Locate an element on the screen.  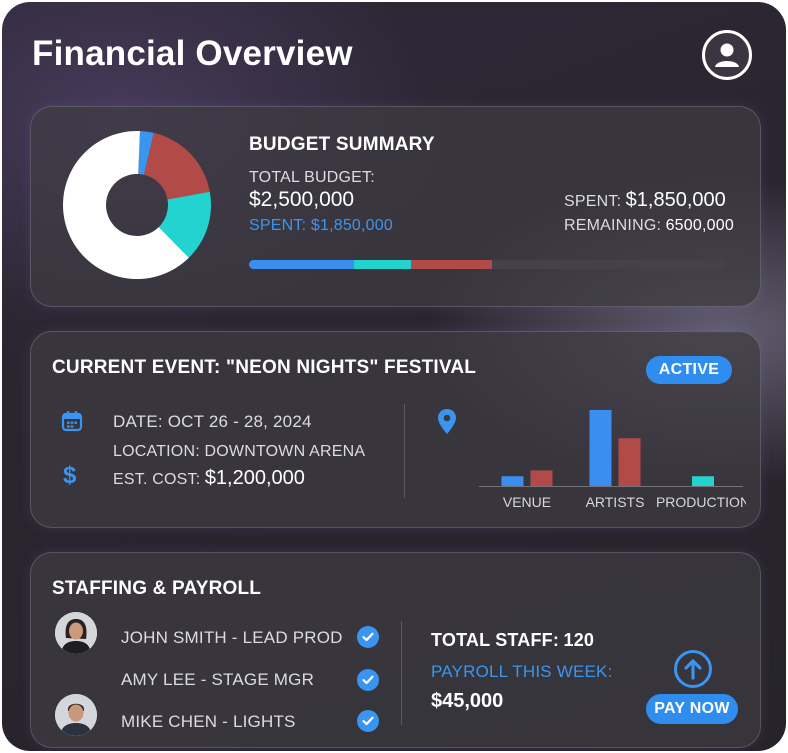
spent-summary: SPENT: $1,850,000 is located at coordinates (321, 226).